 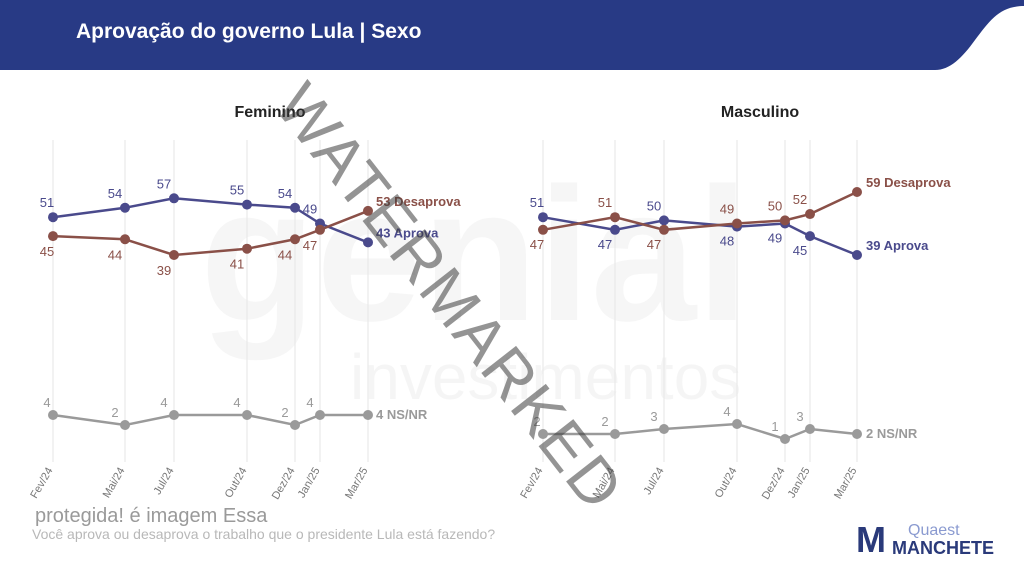 I want to click on series-end-label: 53 Desaprova, so click(x=418, y=201).